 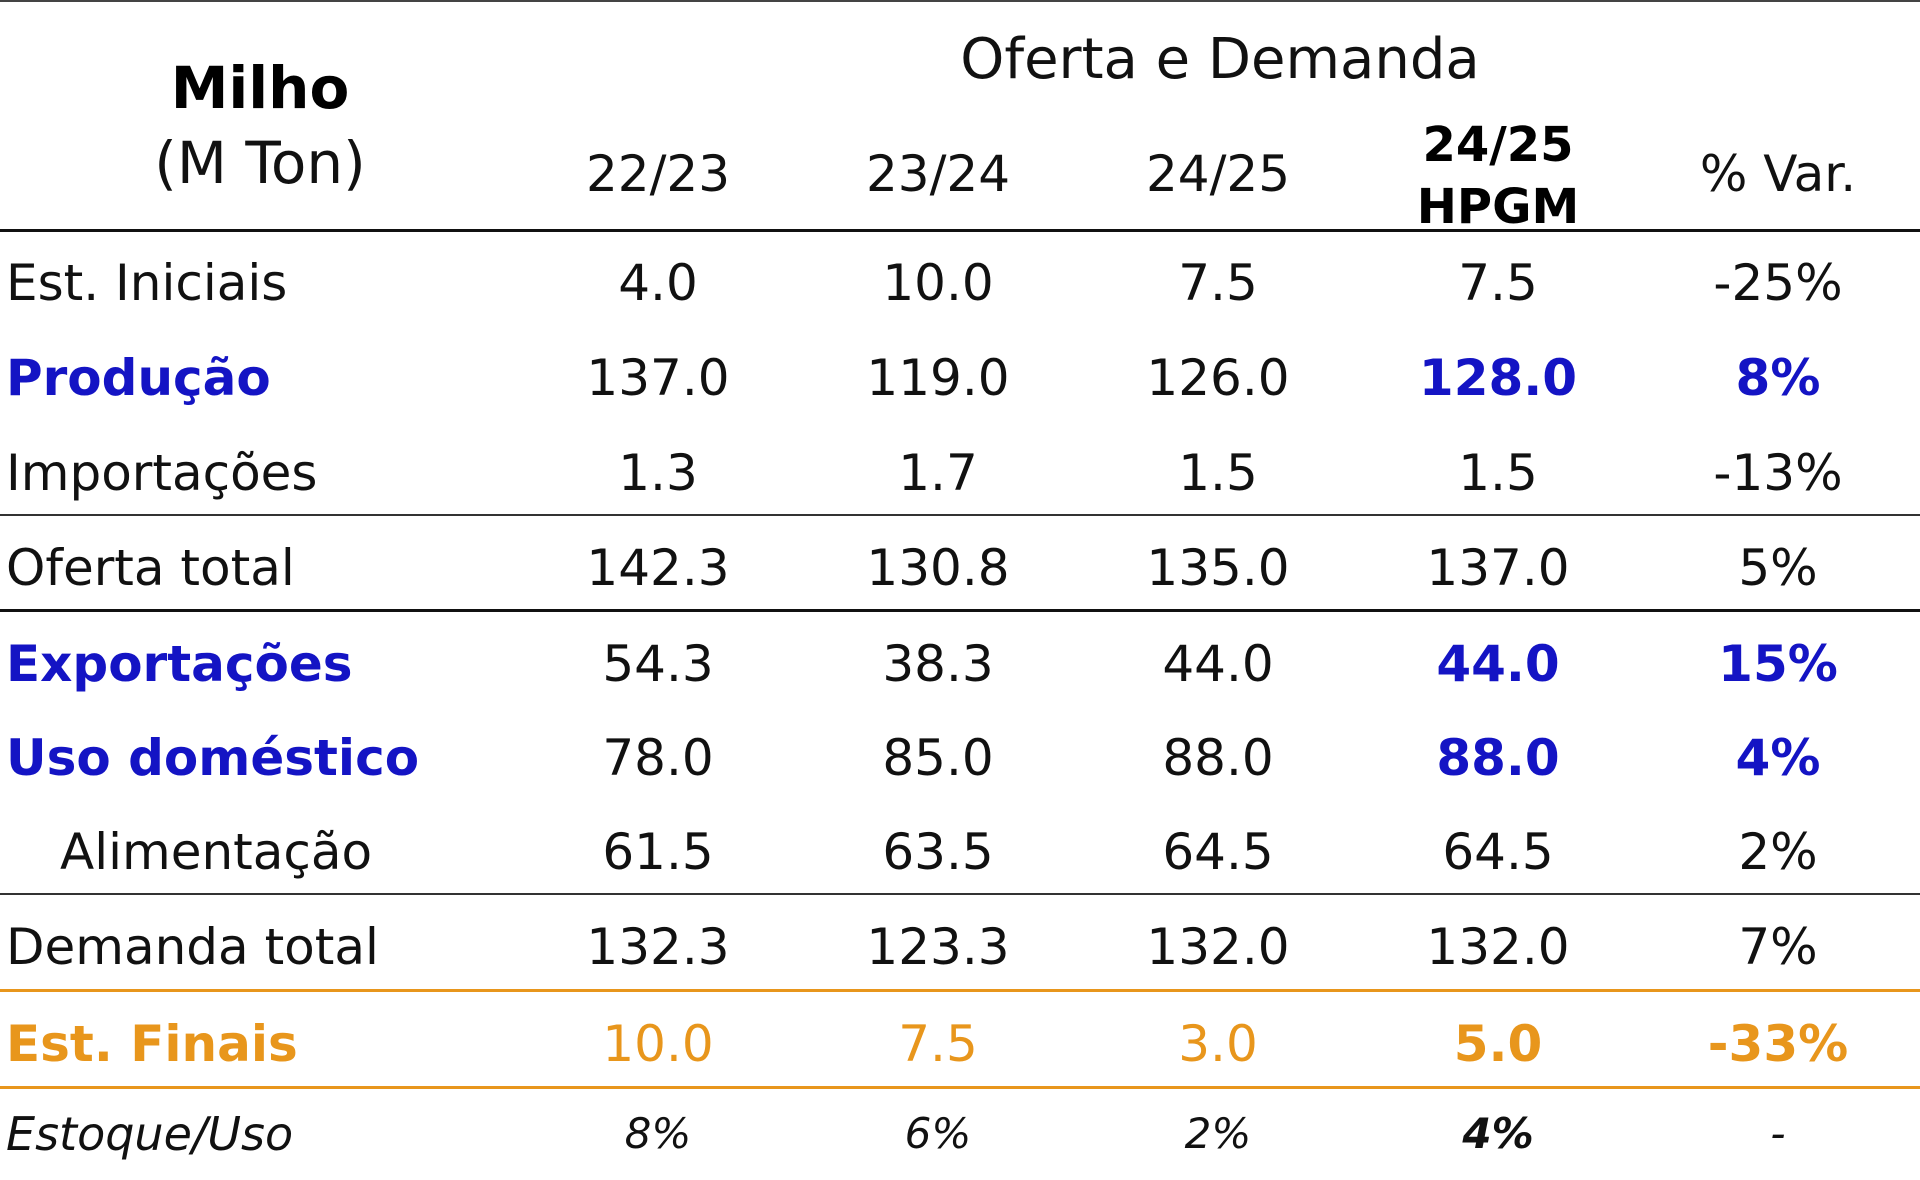 What do you see at coordinates (938, 947) in the screenshot?
I see `cell-value: 123.3` at bounding box center [938, 947].